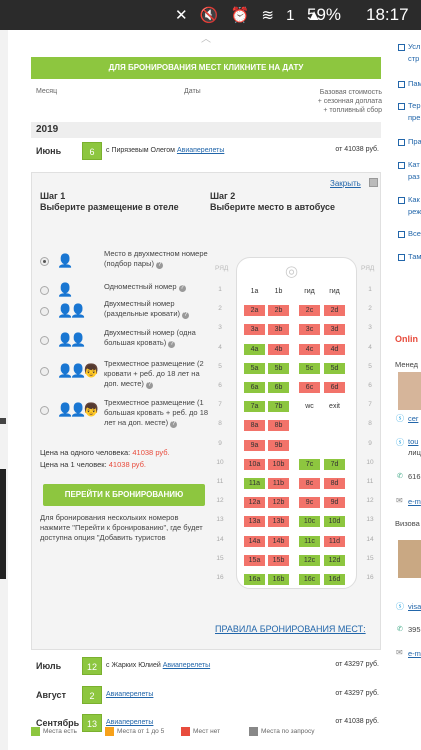  Describe the element at coordinates (290, 629) in the screenshot. I see `booking-rules-link: ПРАВИЛА БРОНИРОВАНИЯ МЕСТ:` at that location.